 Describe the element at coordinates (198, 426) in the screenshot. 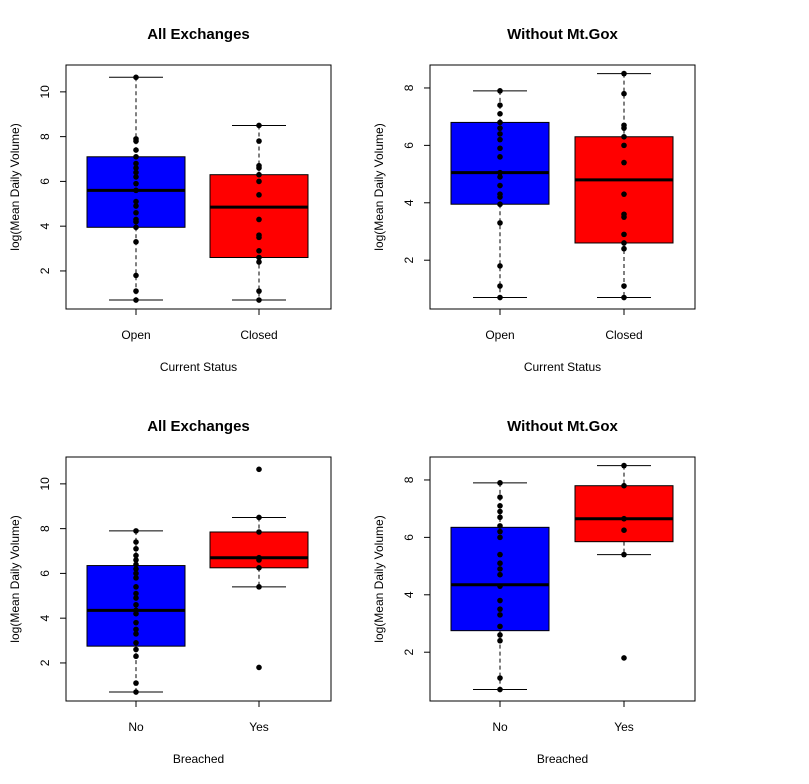

I see `chart-title: All Exchanges` at that location.